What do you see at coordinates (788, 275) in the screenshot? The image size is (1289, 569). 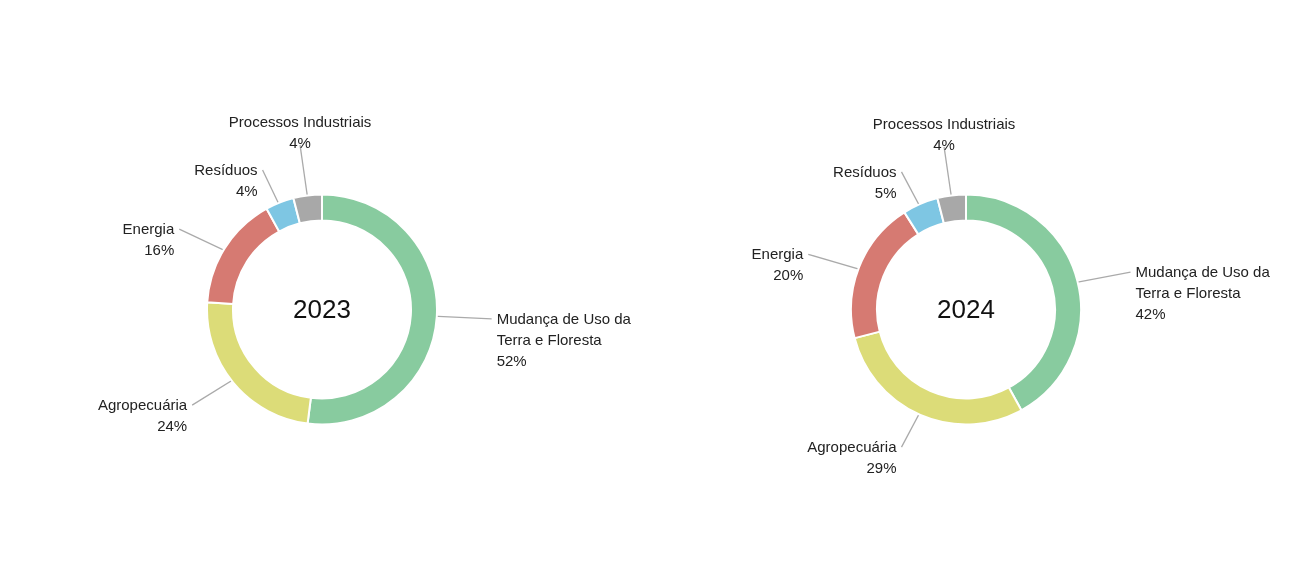 I see `data-label: 20%` at bounding box center [788, 275].